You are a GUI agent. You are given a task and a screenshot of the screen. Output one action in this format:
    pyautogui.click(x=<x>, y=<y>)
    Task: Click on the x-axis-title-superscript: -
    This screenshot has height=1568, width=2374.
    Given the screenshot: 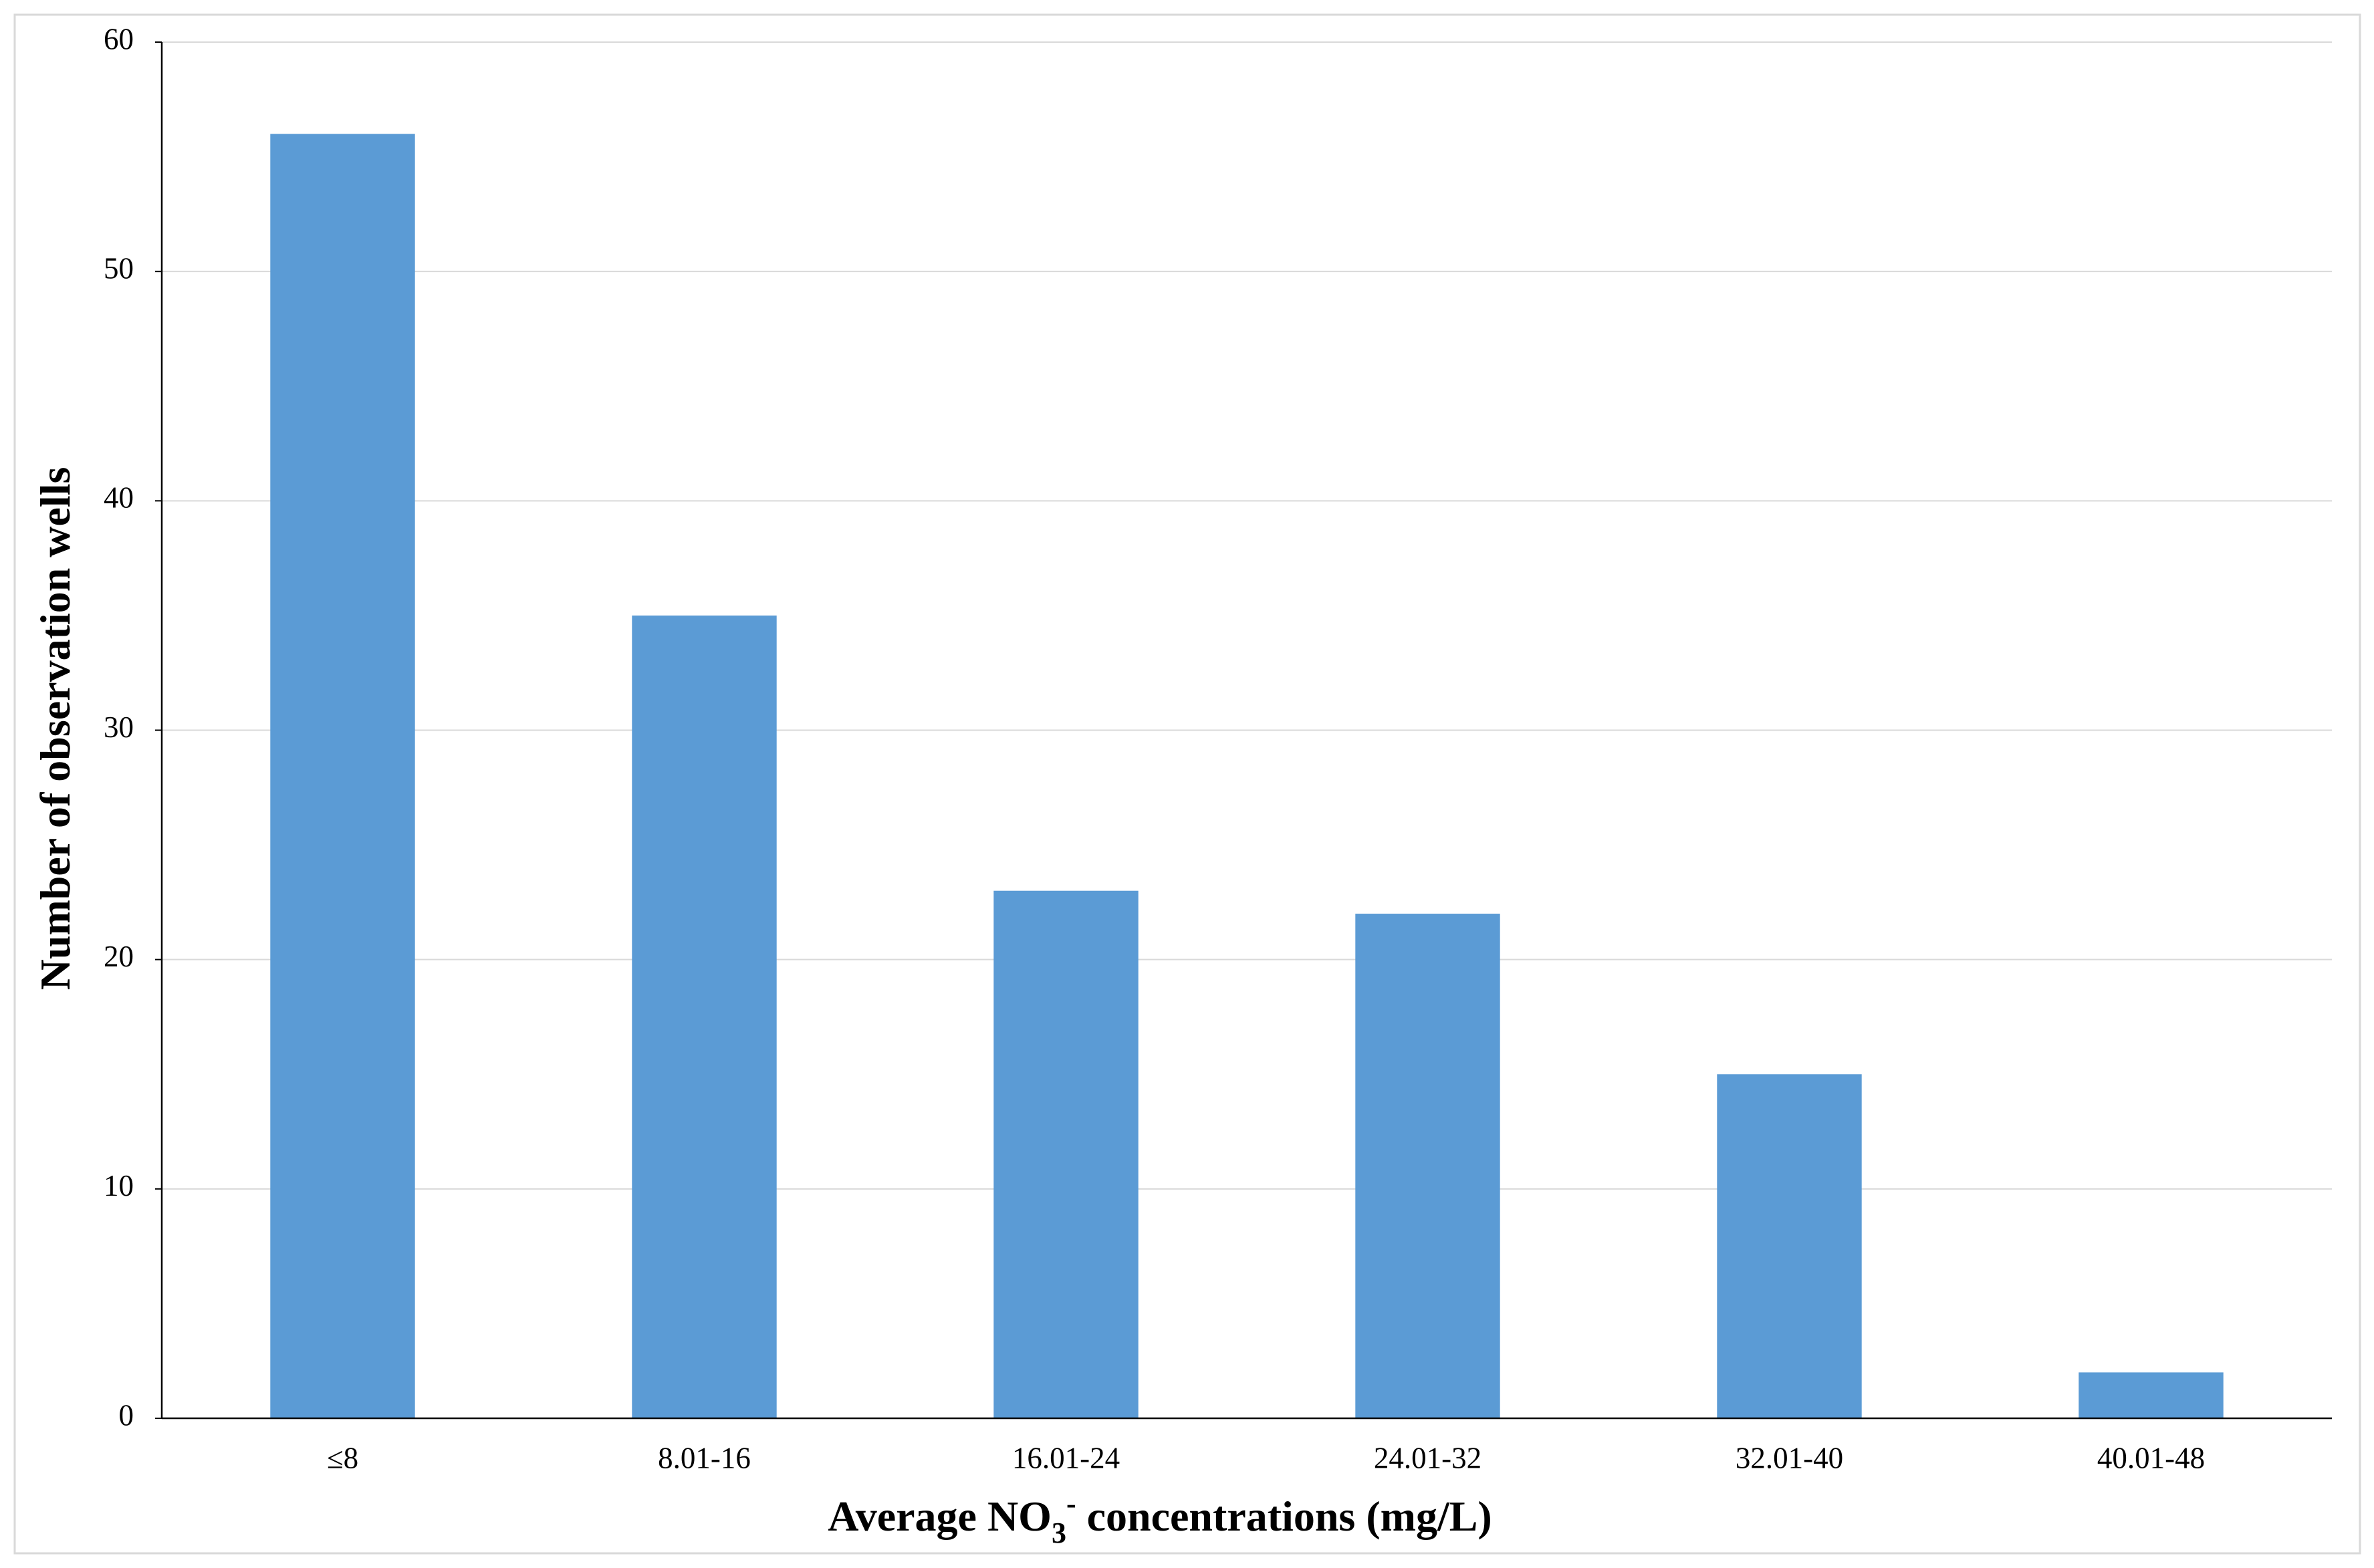 What is the action you would take?
    pyautogui.click(x=1071, y=1503)
    